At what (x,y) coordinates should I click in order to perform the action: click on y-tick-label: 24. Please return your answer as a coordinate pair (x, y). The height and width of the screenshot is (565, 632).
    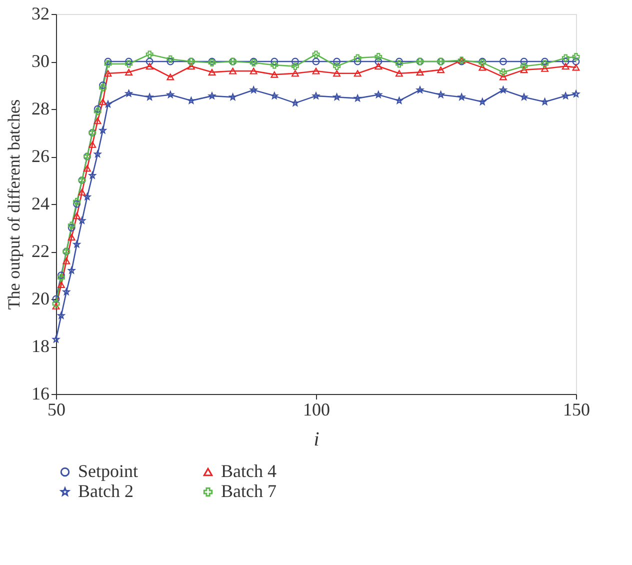
    Looking at the image, I should click on (41, 204).